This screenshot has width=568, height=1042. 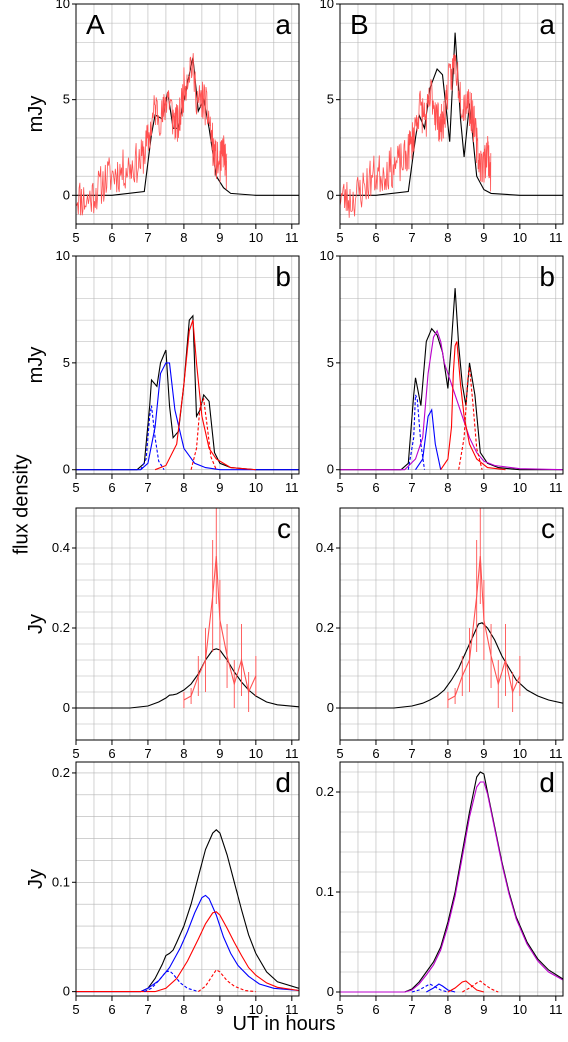 I want to click on panel-B-a: 5 6 7 8 9 10 11 0 5 10 a B, so click(x=442, y=122).